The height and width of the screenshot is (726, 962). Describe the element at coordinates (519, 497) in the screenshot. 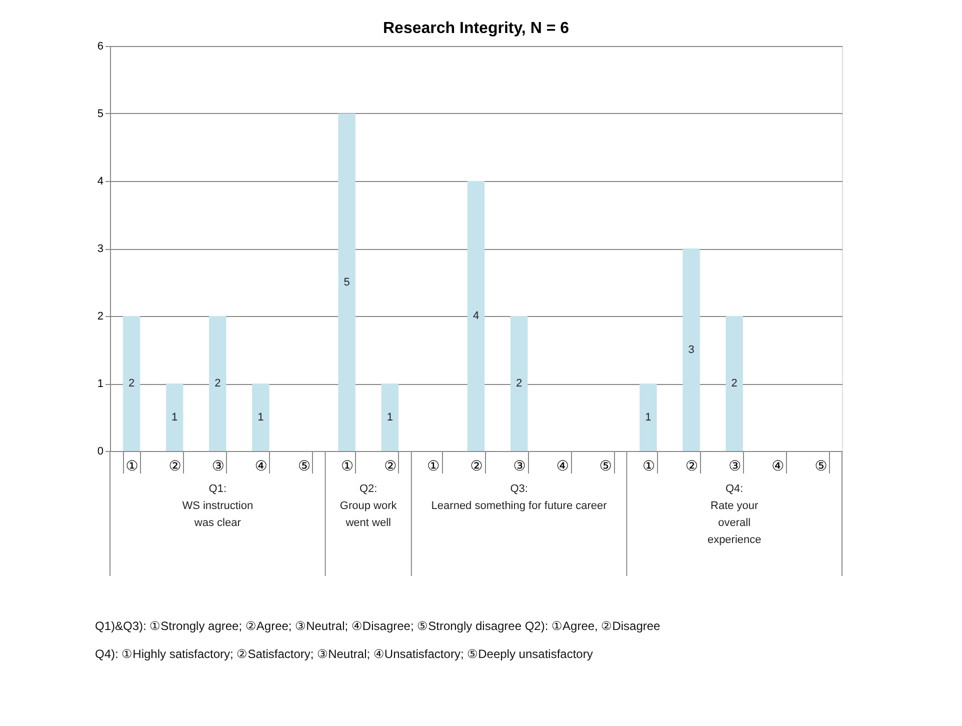

I see `text: Q3: Learned something for future career` at that location.